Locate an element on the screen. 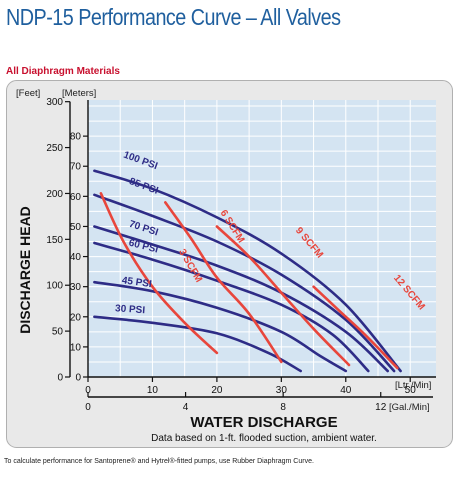 Image resolution: width=458 pixels, height=480 pixels. liter-tick-label: 0 is located at coordinates (88, 390).